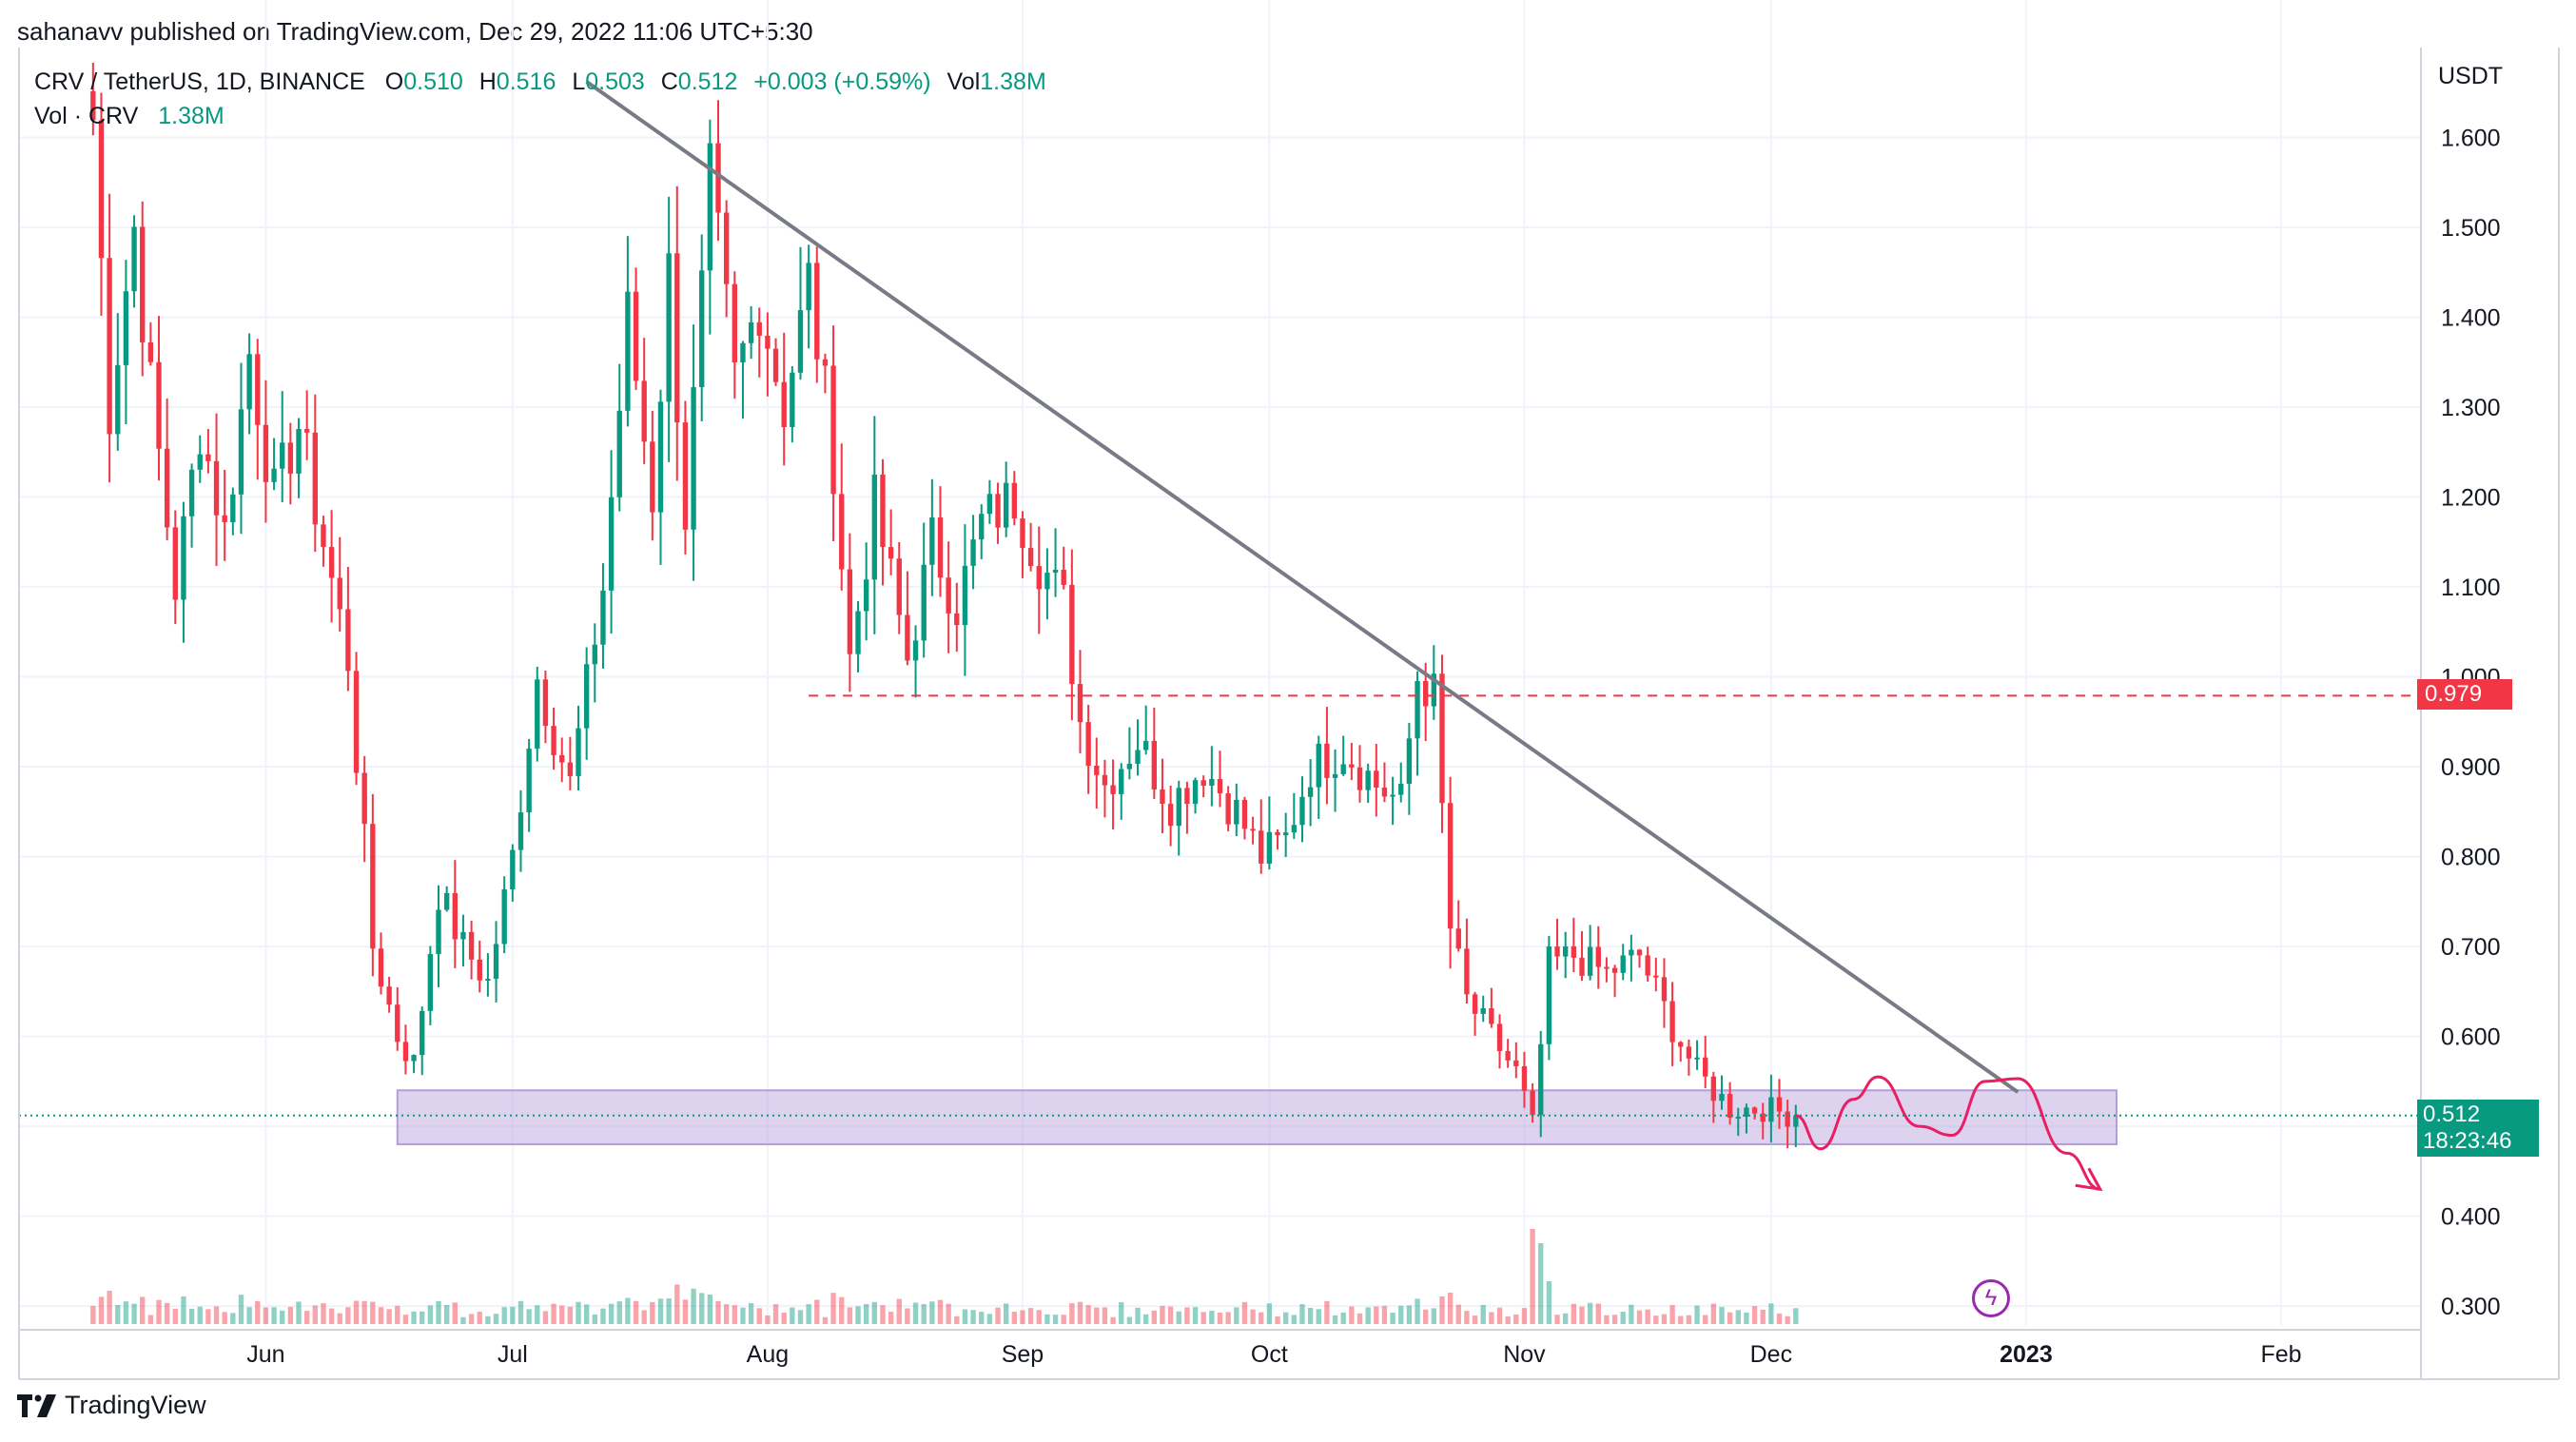  What do you see at coordinates (1991, 1298) in the screenshot?
I see `lightning-icon: ϟ` at bounding box center [1991, 1298].